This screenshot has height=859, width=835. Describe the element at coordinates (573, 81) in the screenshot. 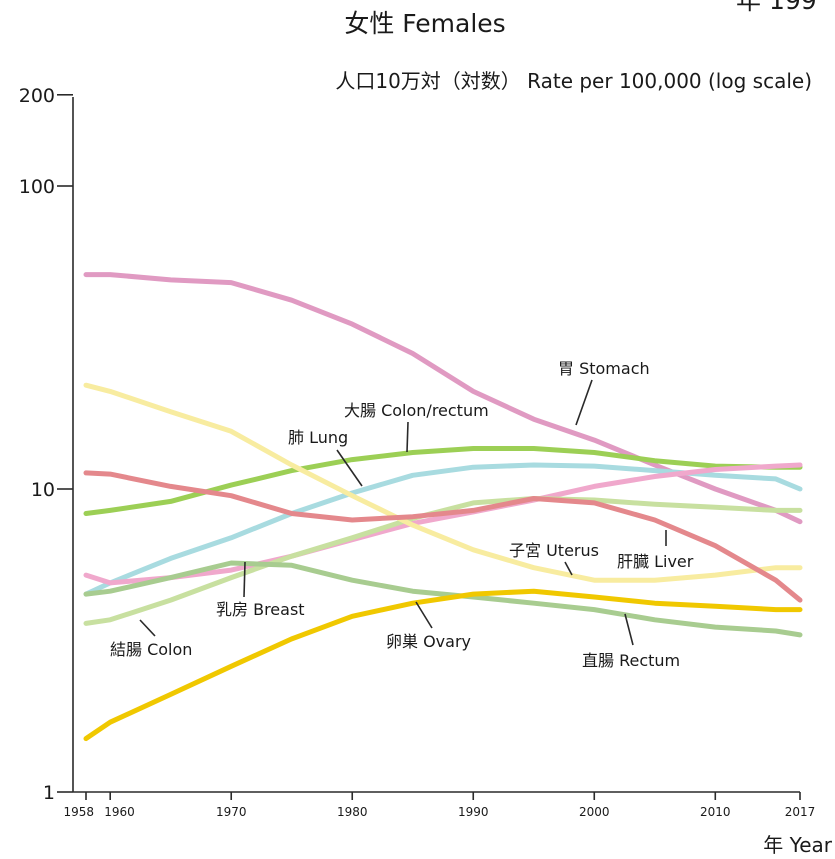

I see `y-axis-label: 人口10万対（対数） Rate per 100,000 (log scale)` at that location.